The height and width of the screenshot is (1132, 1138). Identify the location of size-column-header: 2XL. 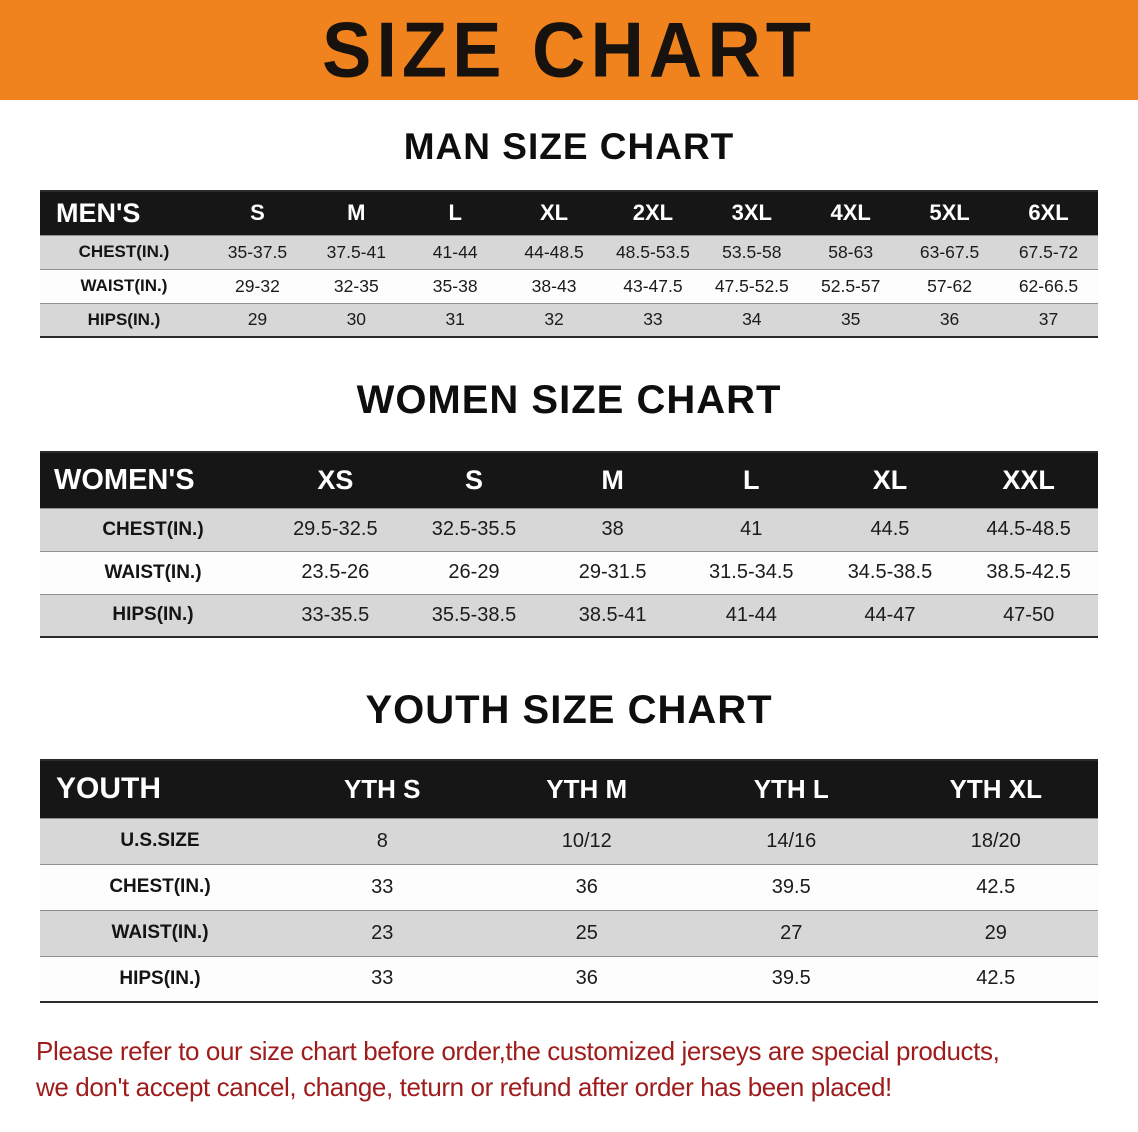
(653, 213).